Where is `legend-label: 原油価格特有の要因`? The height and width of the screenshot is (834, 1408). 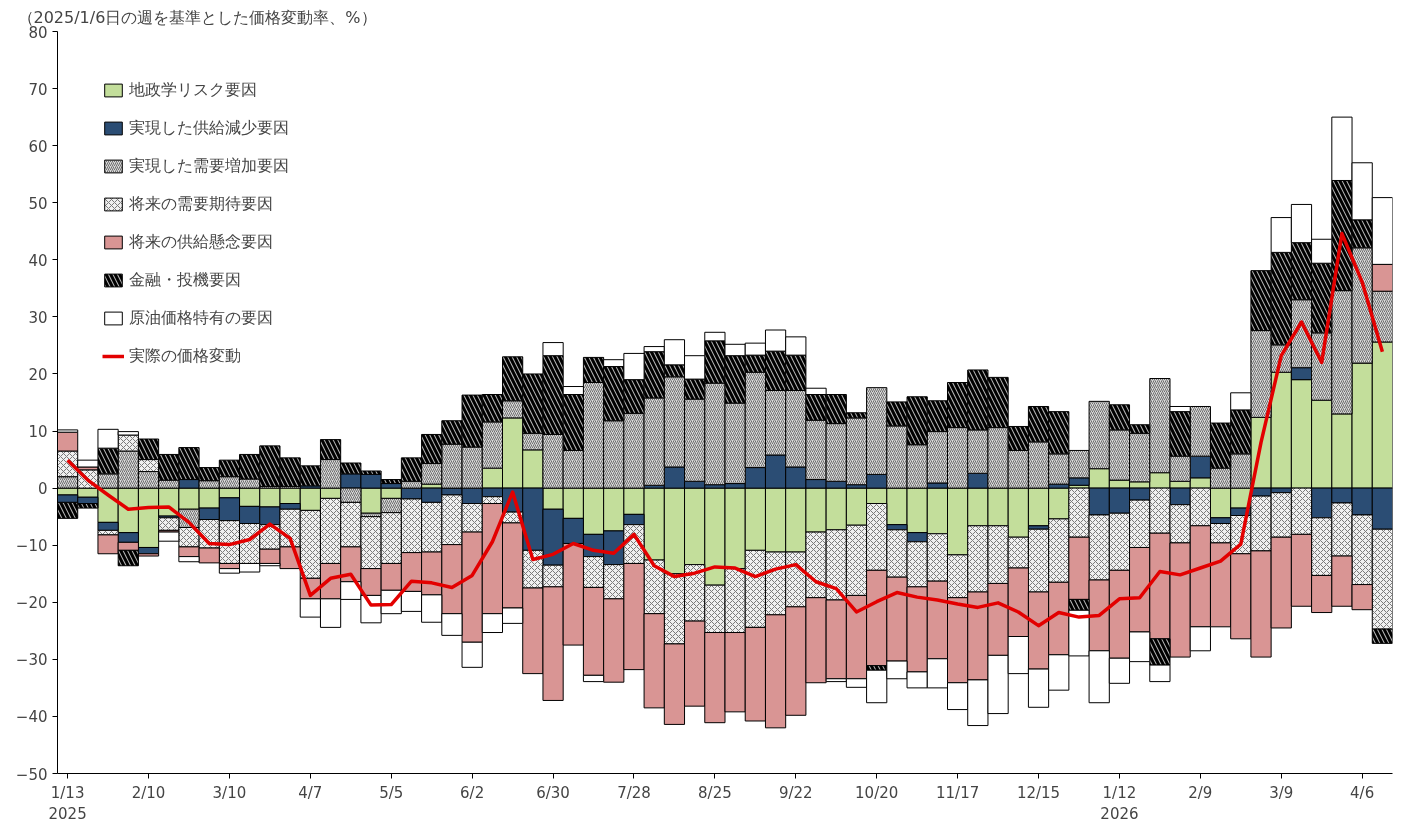
legend-label: 原油価格特有の要因 is located at coordinates (201, 317).